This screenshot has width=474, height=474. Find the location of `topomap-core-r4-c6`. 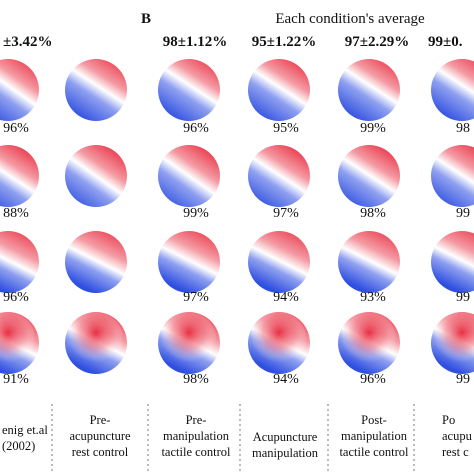

topomap-core-r4-c6 is located at coordinates (454, 339).